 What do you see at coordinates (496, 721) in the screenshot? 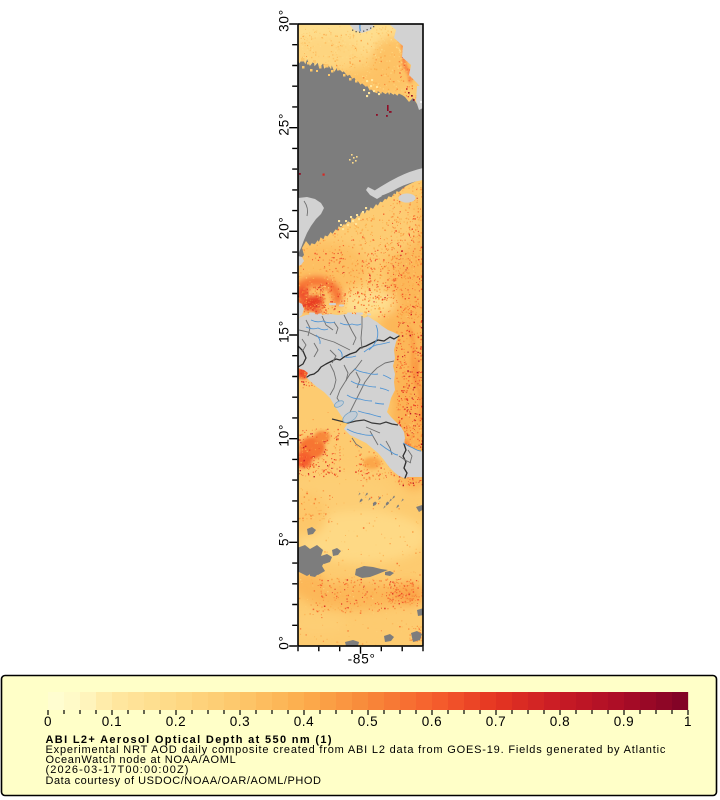
I see `svg-text: 0.7` at bounding box center [496, 721].